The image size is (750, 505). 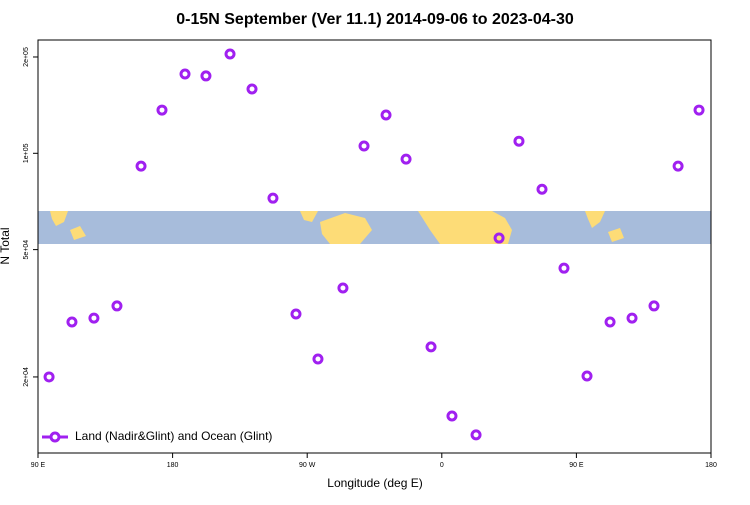 What do you see at coordinates (55, 437) in the screenshot?
I see `legend-marker` at bounding box center [55, 437].